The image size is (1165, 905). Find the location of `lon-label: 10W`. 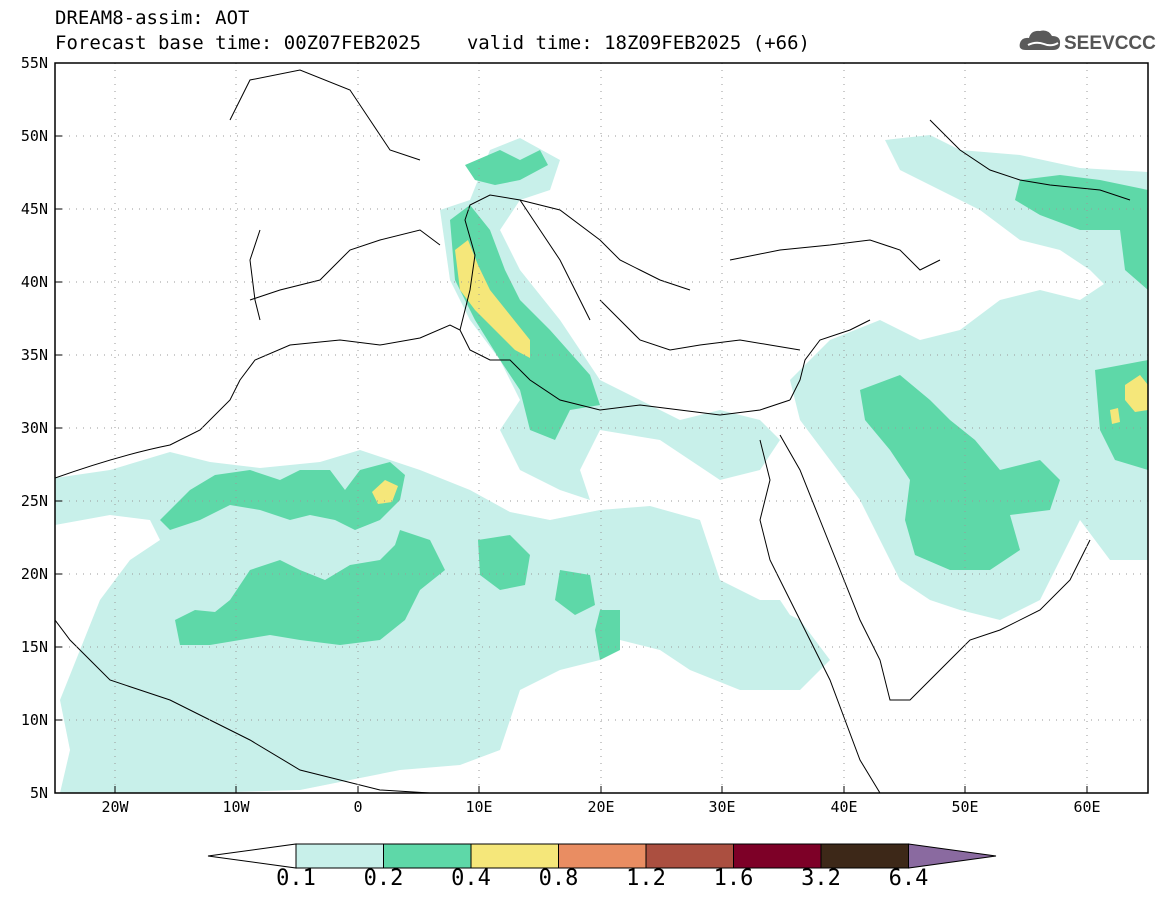

lon-label: 10W is located at coordinates (236, 807).